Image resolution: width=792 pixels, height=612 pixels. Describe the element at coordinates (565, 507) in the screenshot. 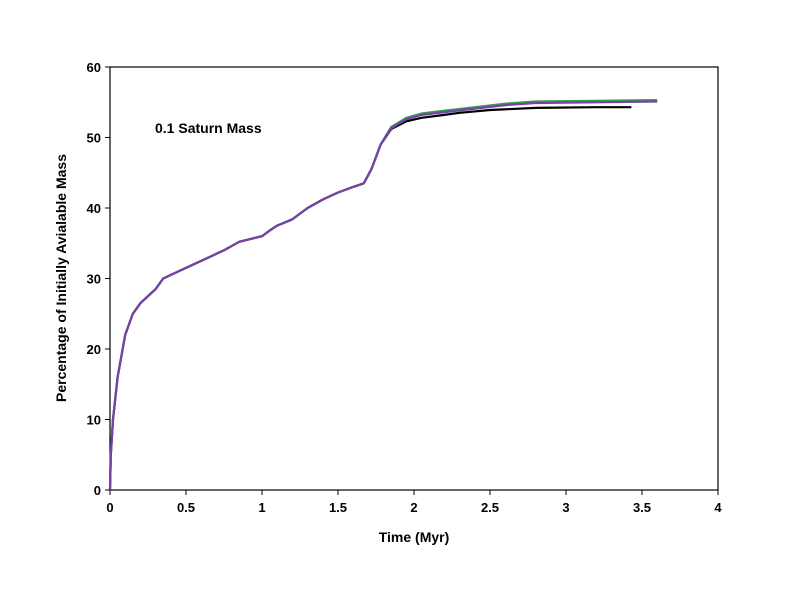

I see `x-tick-label: 3` at that location.